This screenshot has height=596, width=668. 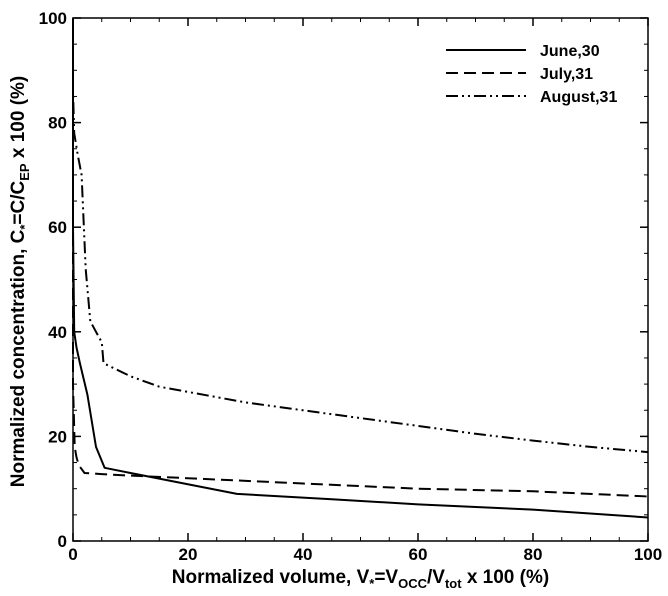 What do you see at coordinates (533, 554) in the screenshot?
I see `x-tick-label: 80` at bounding box center [533, 554].